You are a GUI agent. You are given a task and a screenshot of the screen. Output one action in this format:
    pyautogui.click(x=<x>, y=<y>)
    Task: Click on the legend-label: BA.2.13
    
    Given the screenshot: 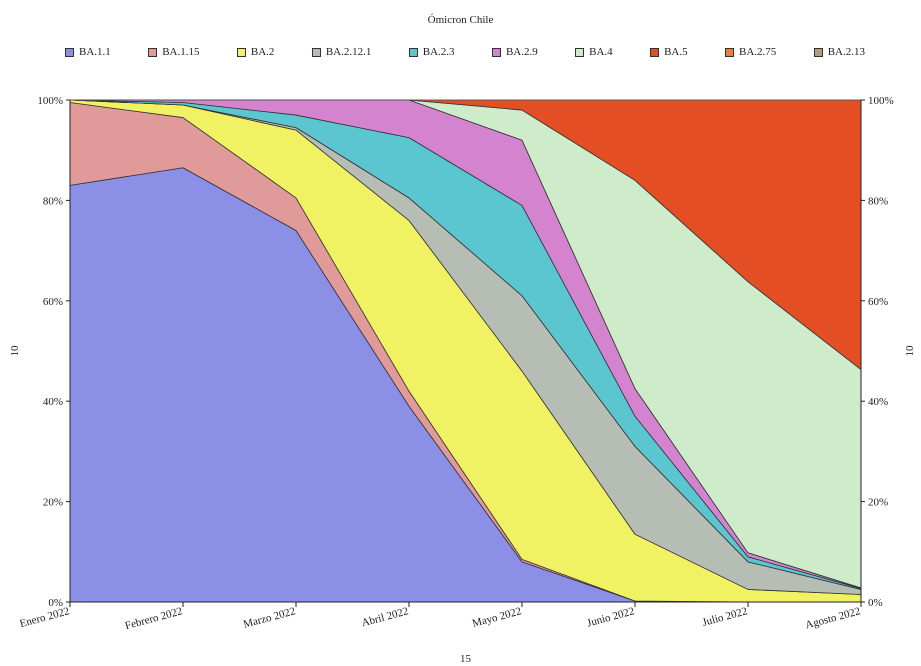 What is the action you would take?
    pyautogui.click(x=846, y=52)
    